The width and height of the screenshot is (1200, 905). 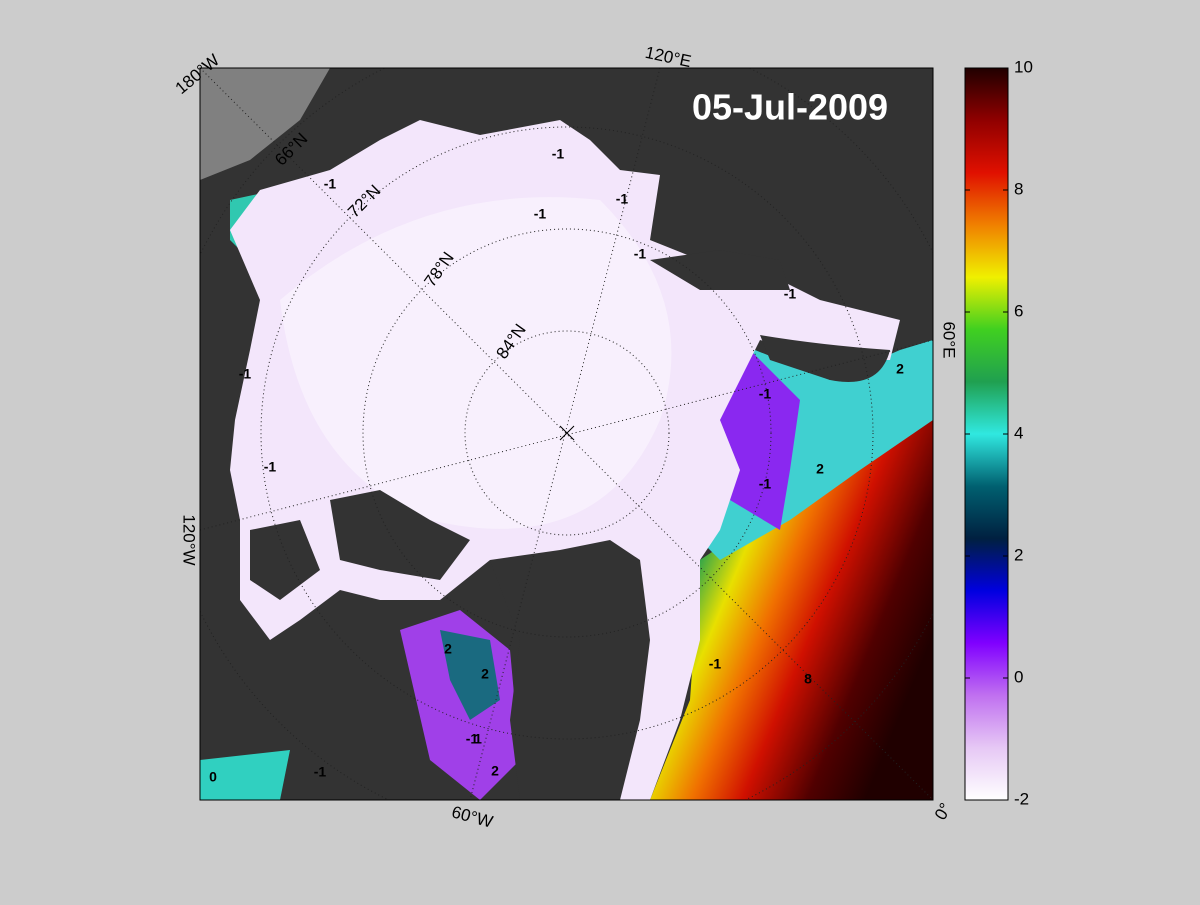 What do you see at coordinates (1021, 798) in the screenshot?
I see `colorbar-tick-label: -2` at bounding box center [1021, 798].